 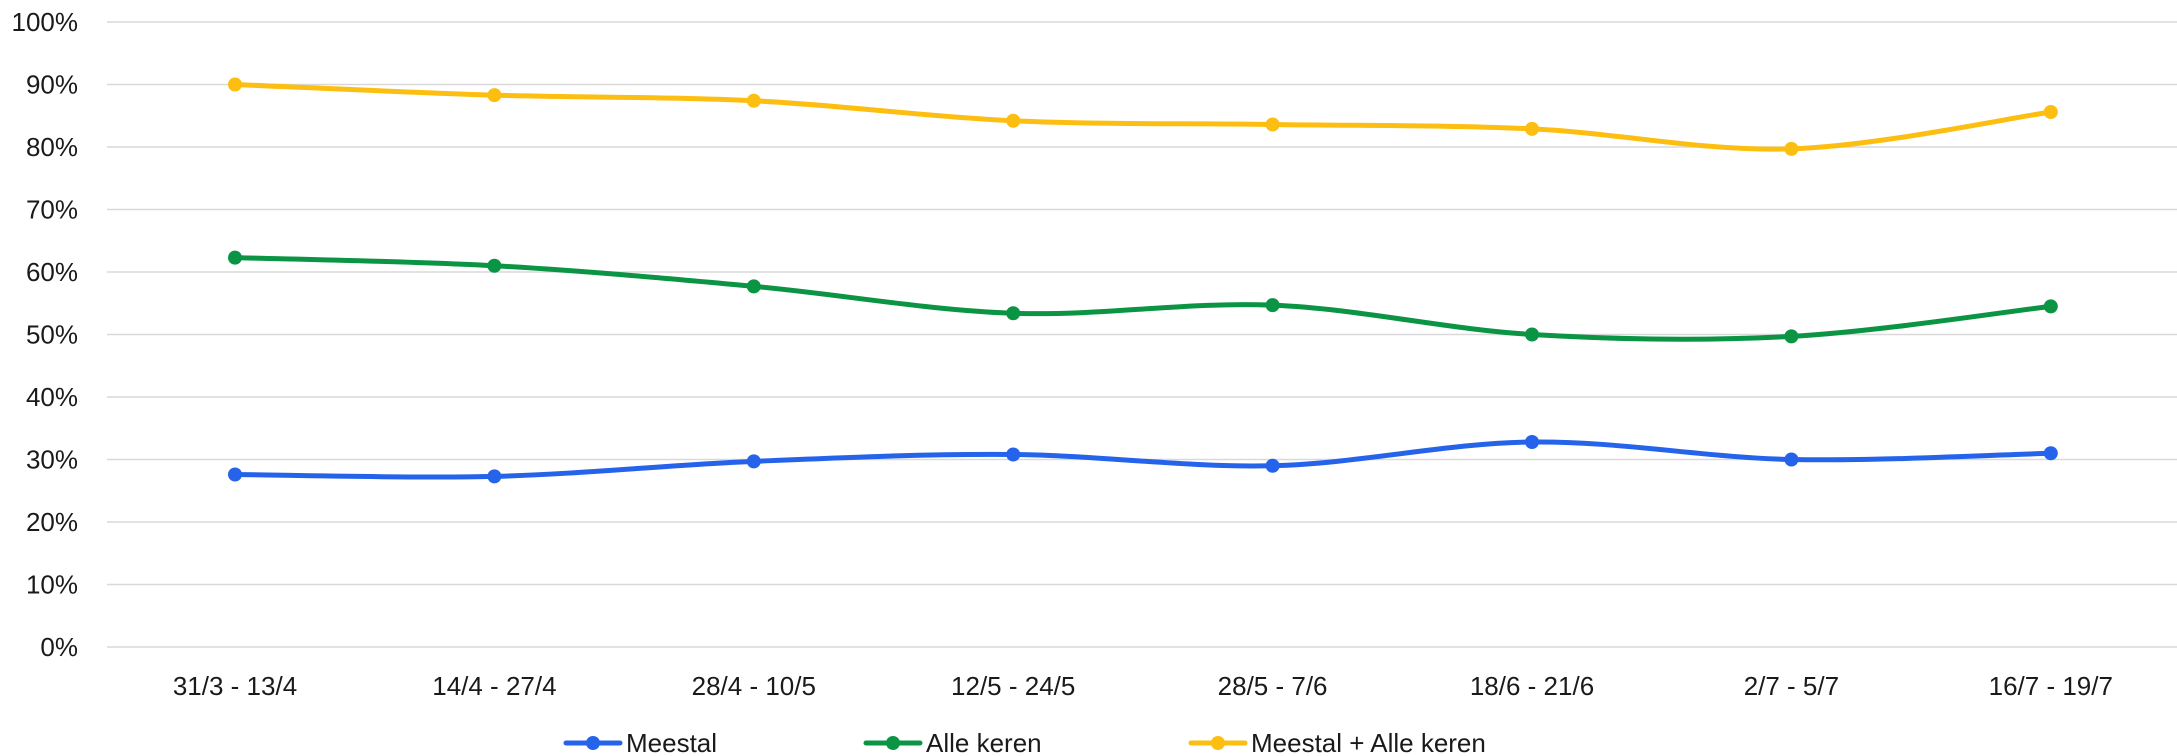 I want to click on x-tick-label: 16/7 - 19/7, so click(x=2051, y=686).